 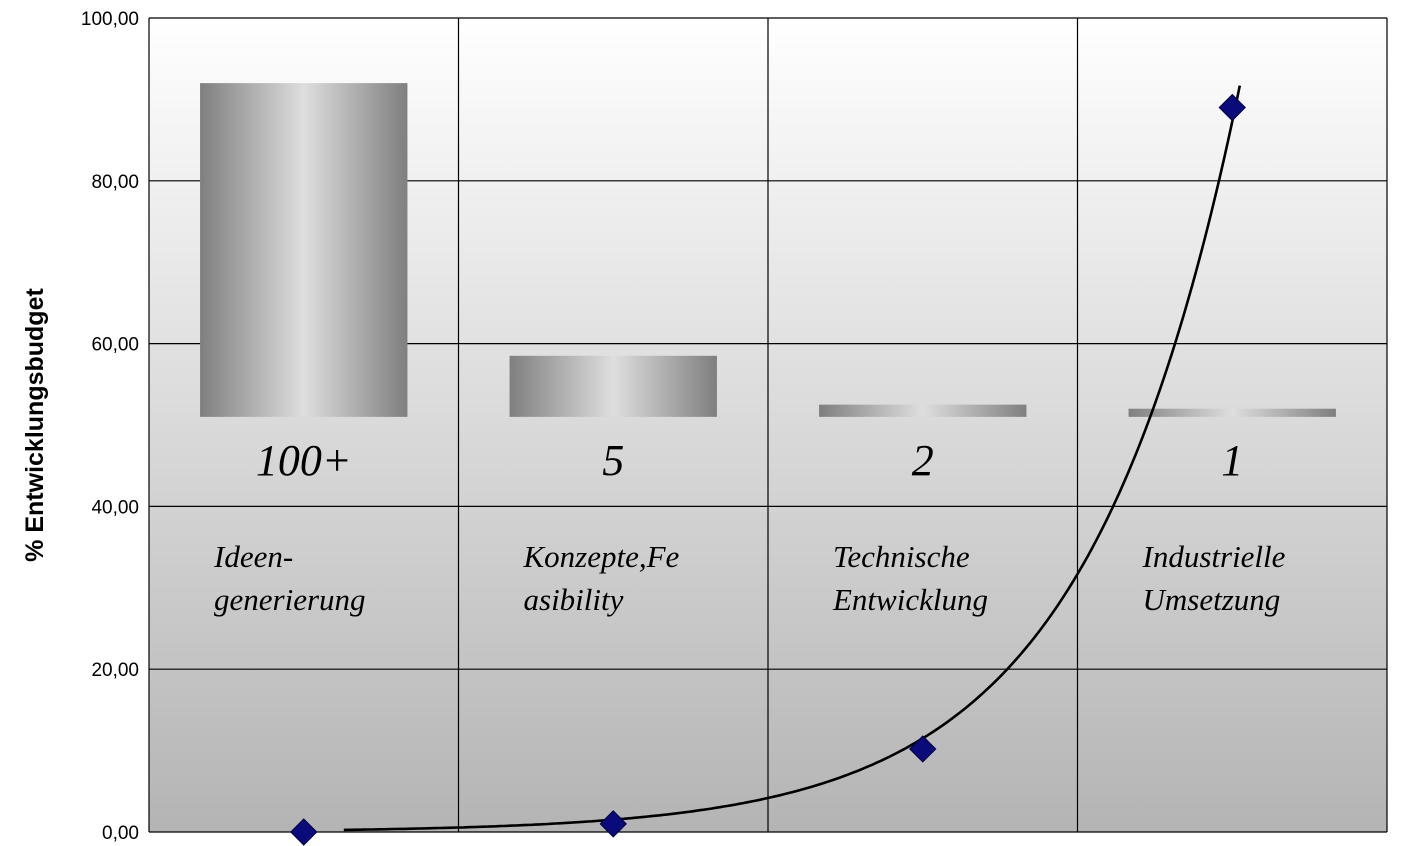 I want to click on stage-count: 1, so click(x=1232, y=460).